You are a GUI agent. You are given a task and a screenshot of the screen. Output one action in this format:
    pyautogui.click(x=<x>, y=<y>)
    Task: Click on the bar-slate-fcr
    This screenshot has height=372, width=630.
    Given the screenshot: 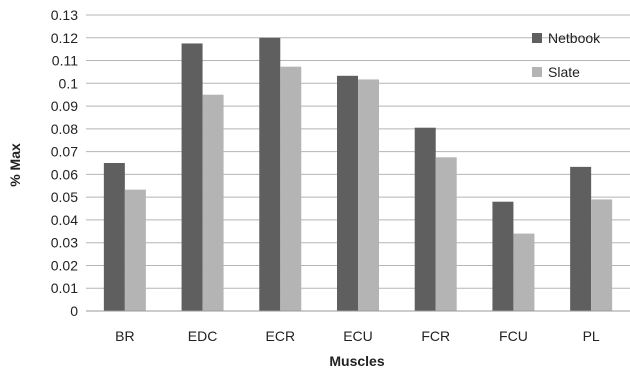 What is the action you would take?
    pyautogui.click(x=446, y=234)
    